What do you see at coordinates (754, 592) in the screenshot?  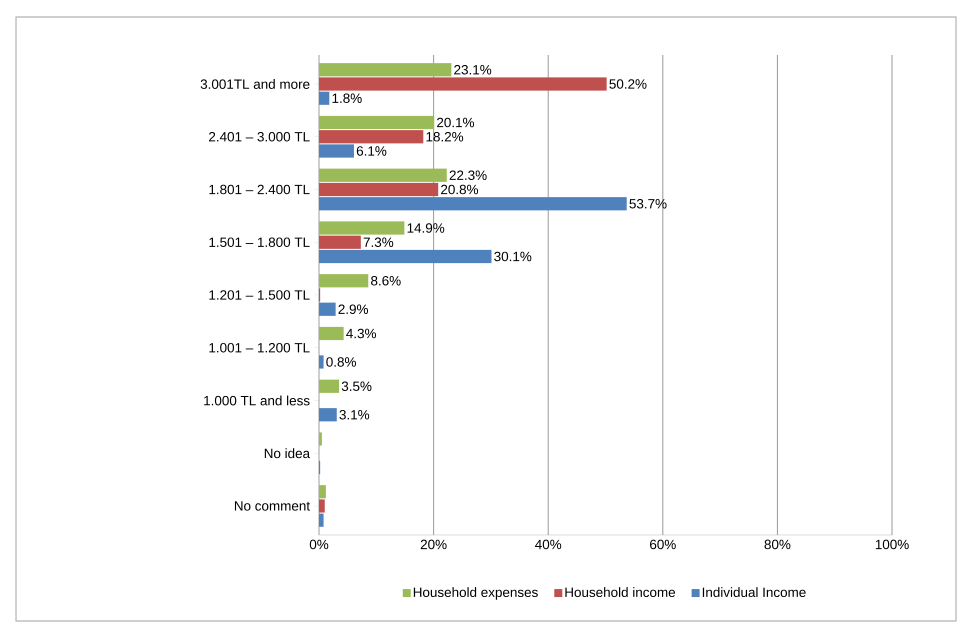 I see `legend-label: Individual Income` at bounding box center [754, 592].